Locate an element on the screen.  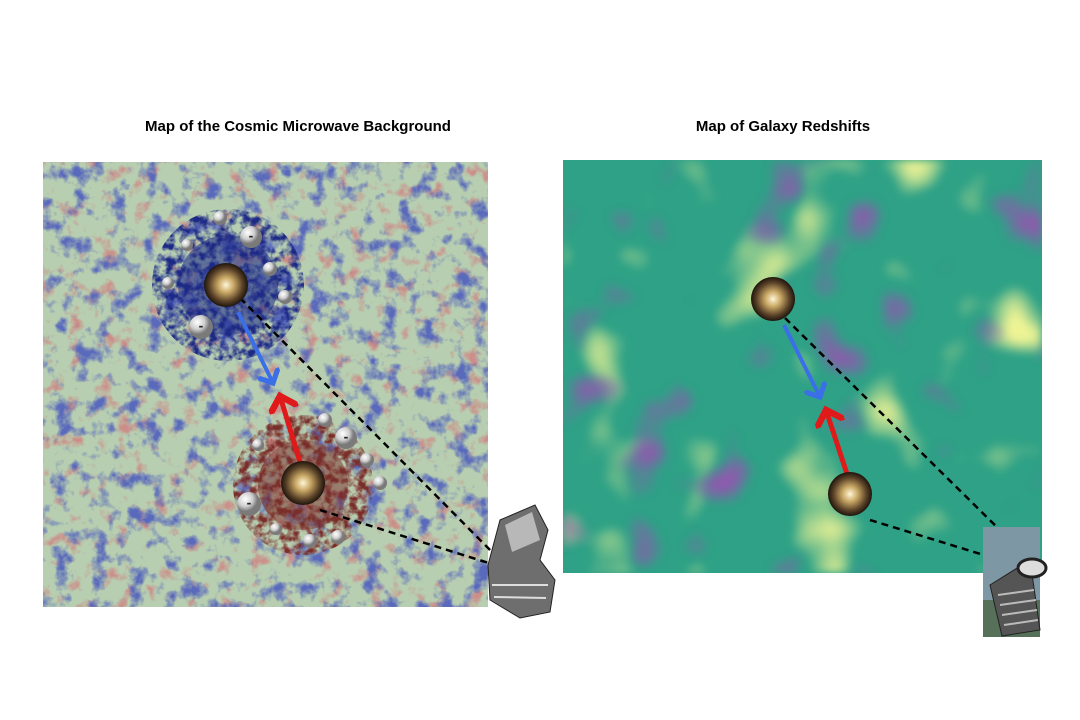
telescope-icon is located at coordinates (1015, 582).